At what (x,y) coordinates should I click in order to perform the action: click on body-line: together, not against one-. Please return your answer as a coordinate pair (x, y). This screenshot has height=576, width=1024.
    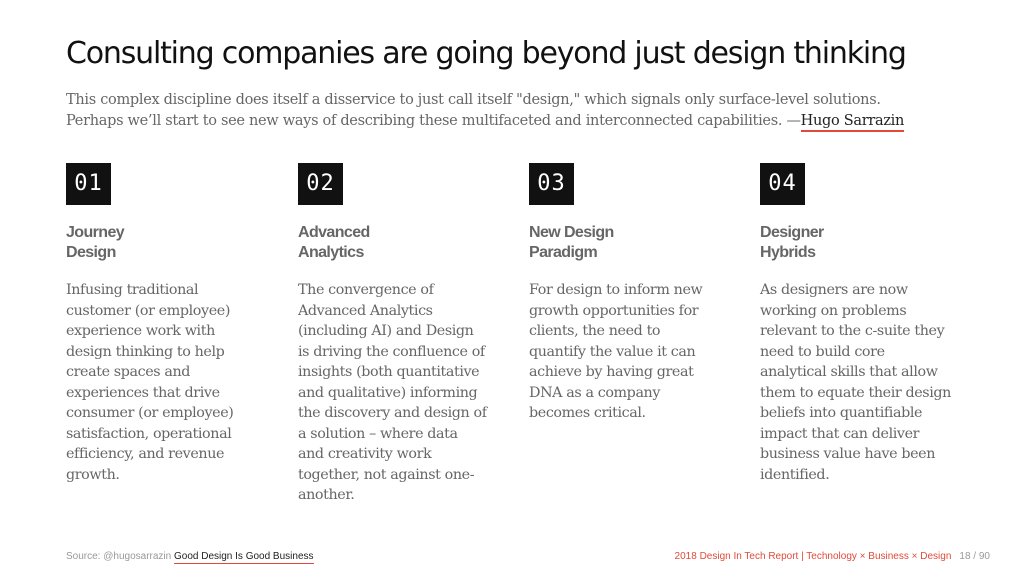
    Looking at the image, I should click on (386, 474).